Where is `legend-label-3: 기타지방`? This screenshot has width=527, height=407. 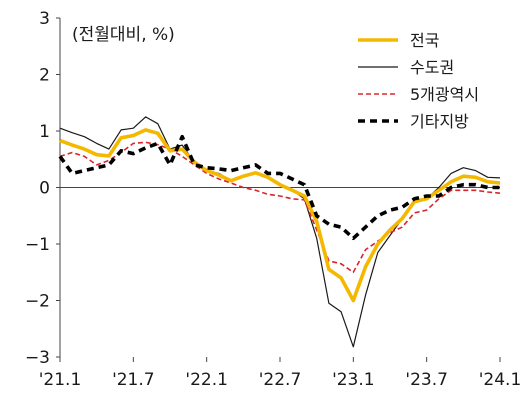 legend-label-3: 기타지방 is located at coordinates (439, 121).